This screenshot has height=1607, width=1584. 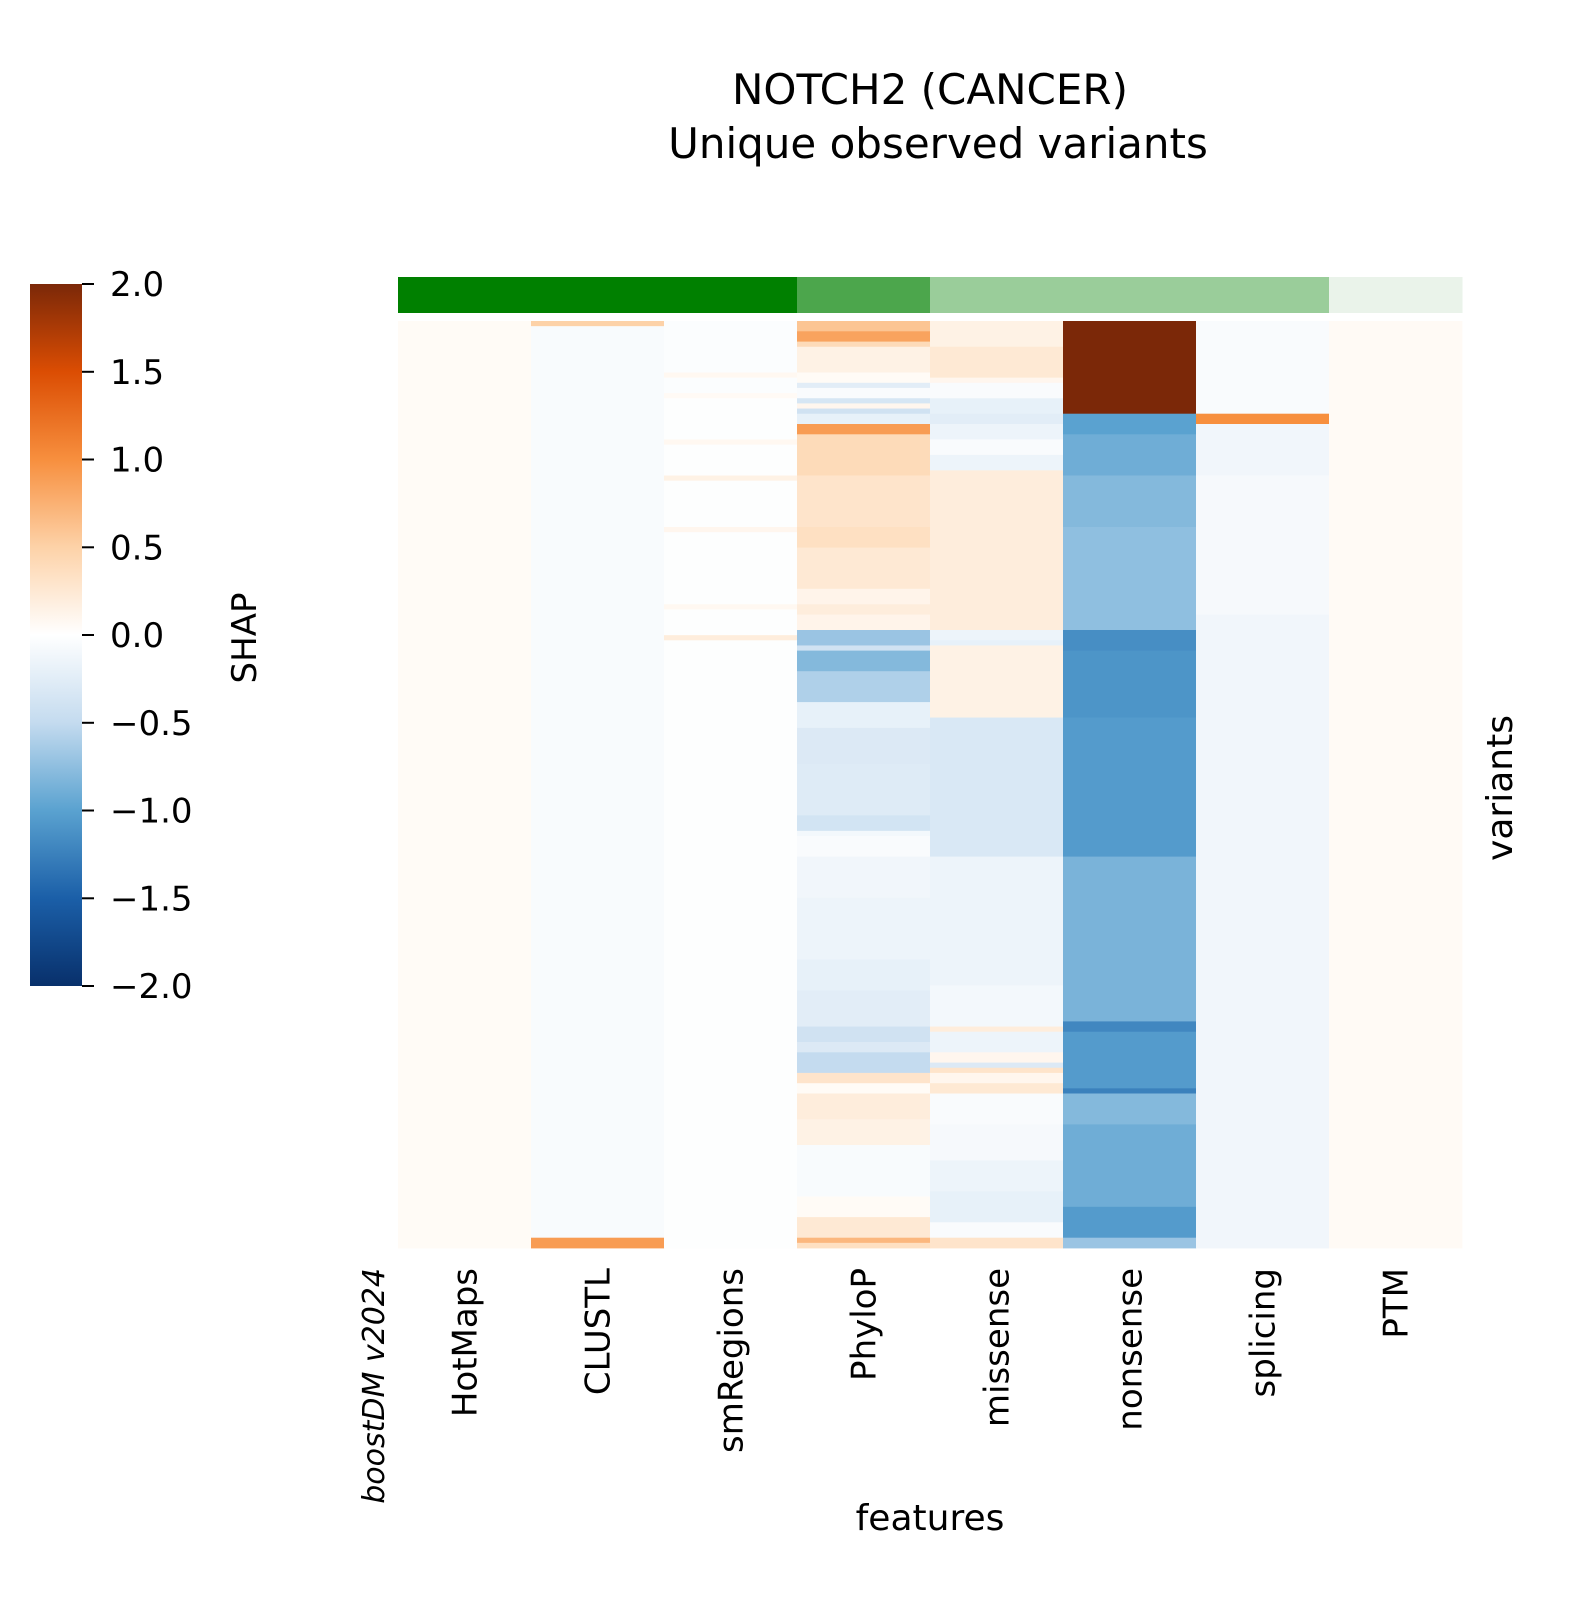 What do you see at coordinates (151, 724) in the screenshot?
I see `colorbar-tick-label: −0.5` at bounding box center [151, 724].